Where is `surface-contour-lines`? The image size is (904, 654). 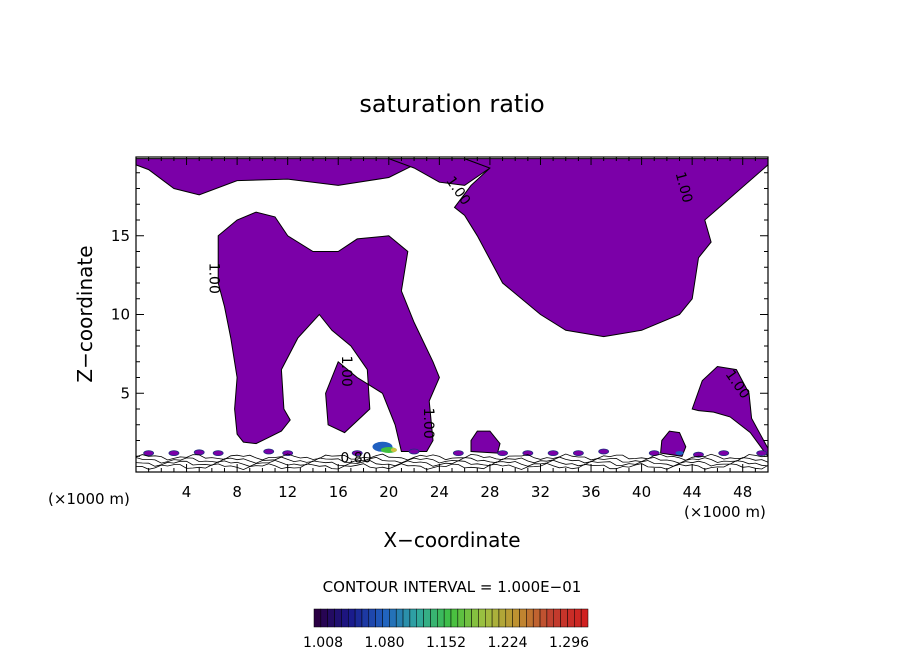 surface-contour-lines is located at coordinates (452, 462).